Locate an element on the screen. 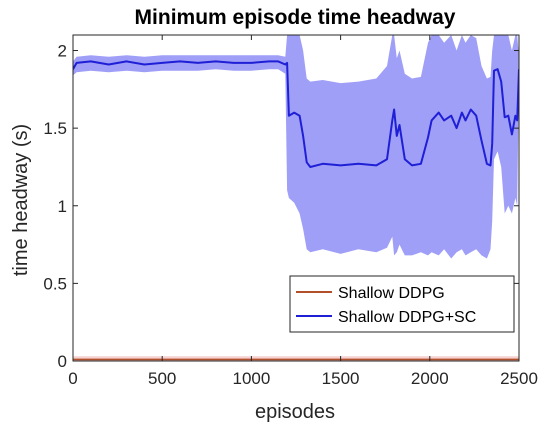  y-tick-label: 0.5 is located at coordinates (55, 283).